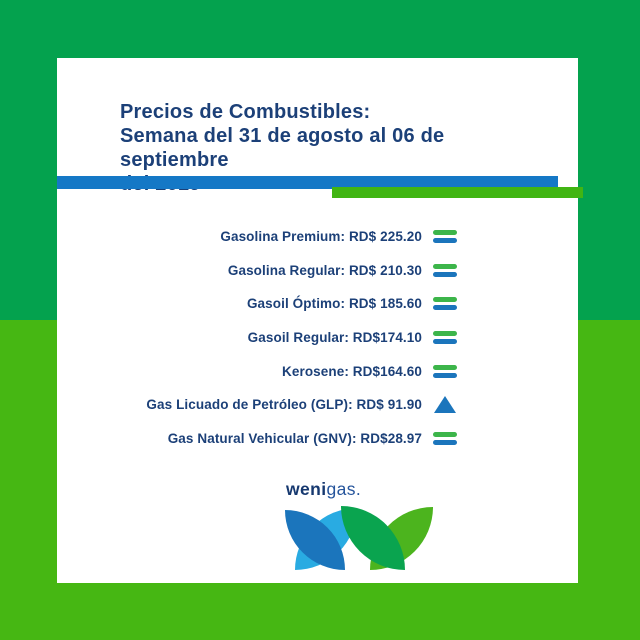 This screenshot has height=640, width=640. What do you see at coordinates (445, 405) in the screenshot?
I see `triangle-up-icon` at bounding box center [445, 405].